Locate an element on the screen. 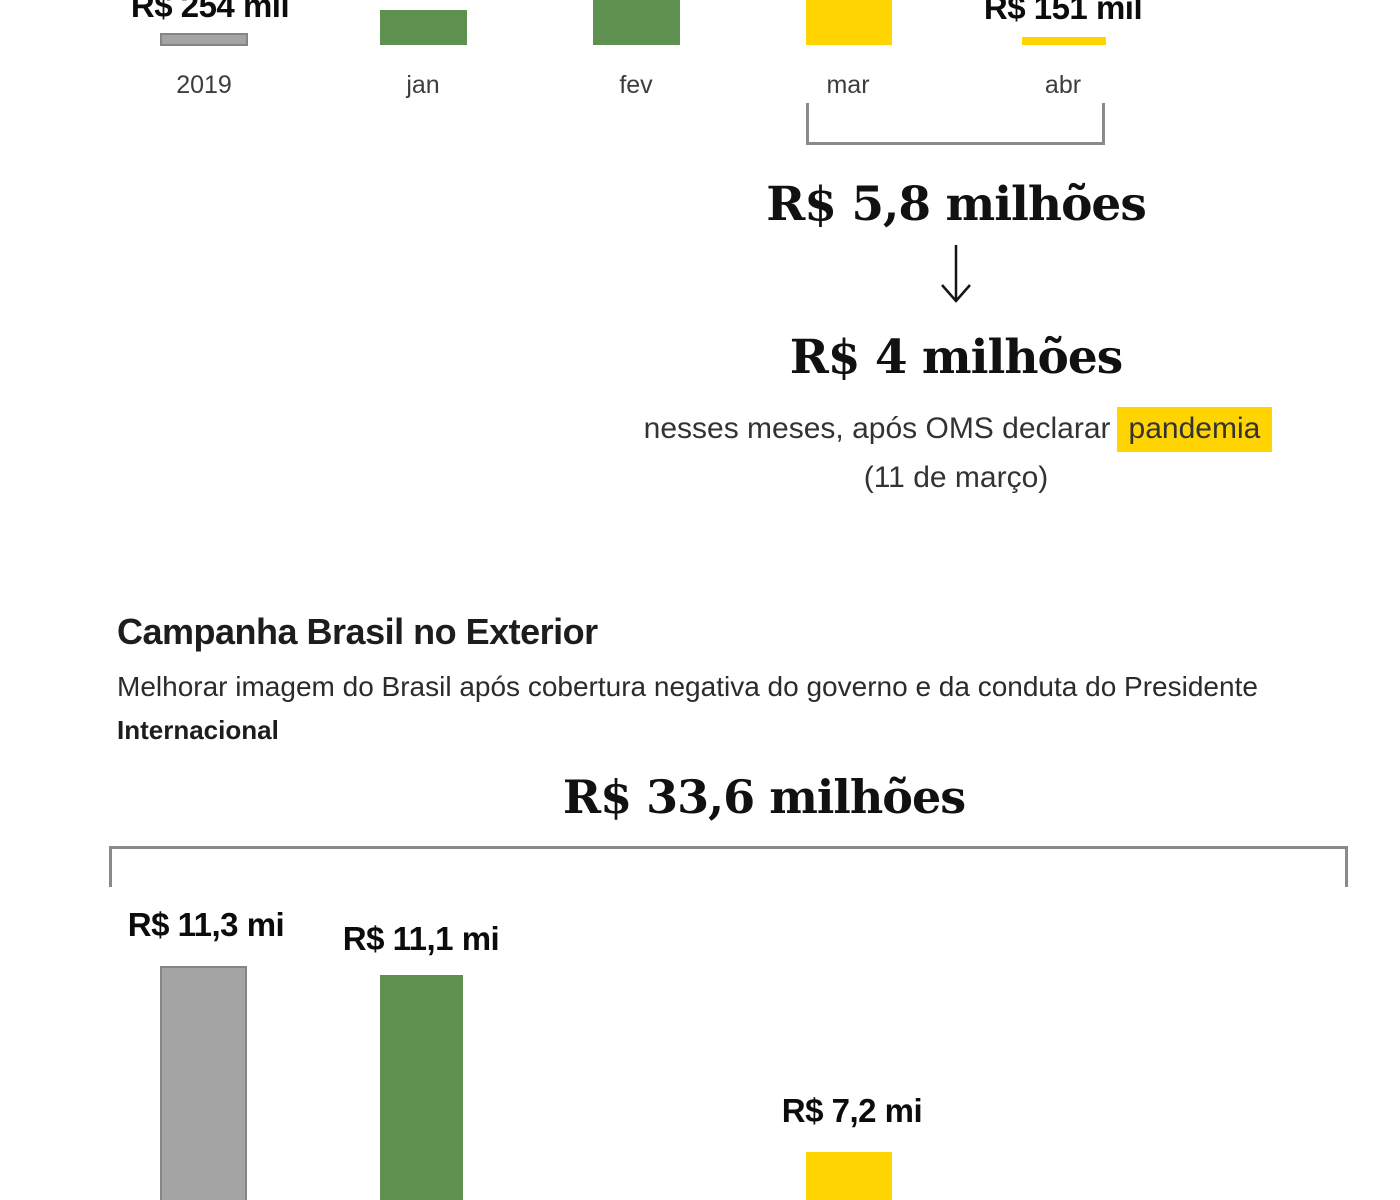 The width and height of the screenshot is (1400, 1200). pandemic-note: nesses meses, após OMS declarar pandemia is located at coordinates (958, 429).